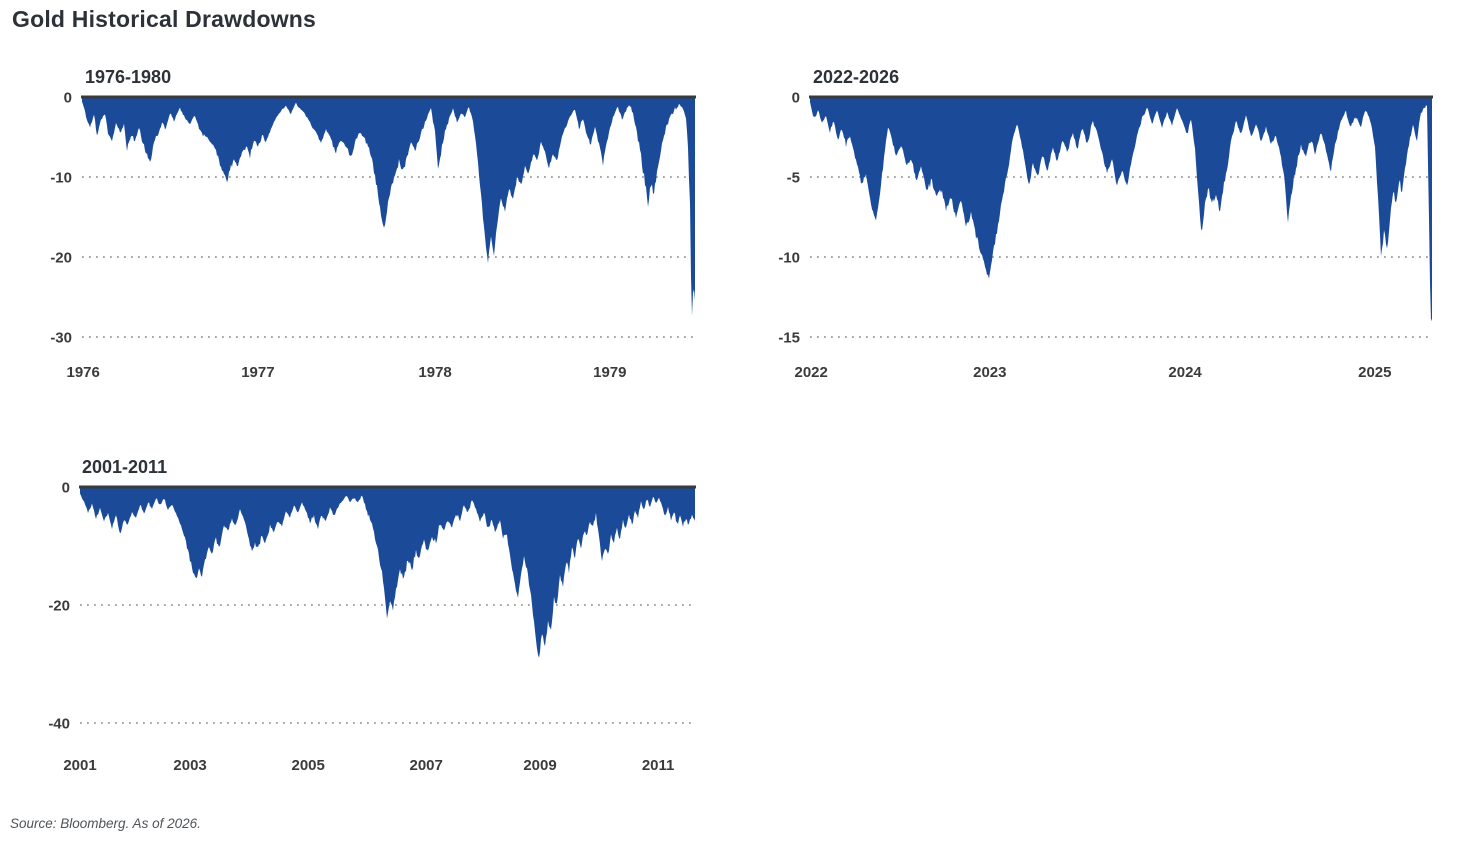 This screenshot has width=1459, height=855. What do you see at coordinates (789, 338) in the screenshot?
I see `y-tick-label: -15` at bounding box center [789, 338].